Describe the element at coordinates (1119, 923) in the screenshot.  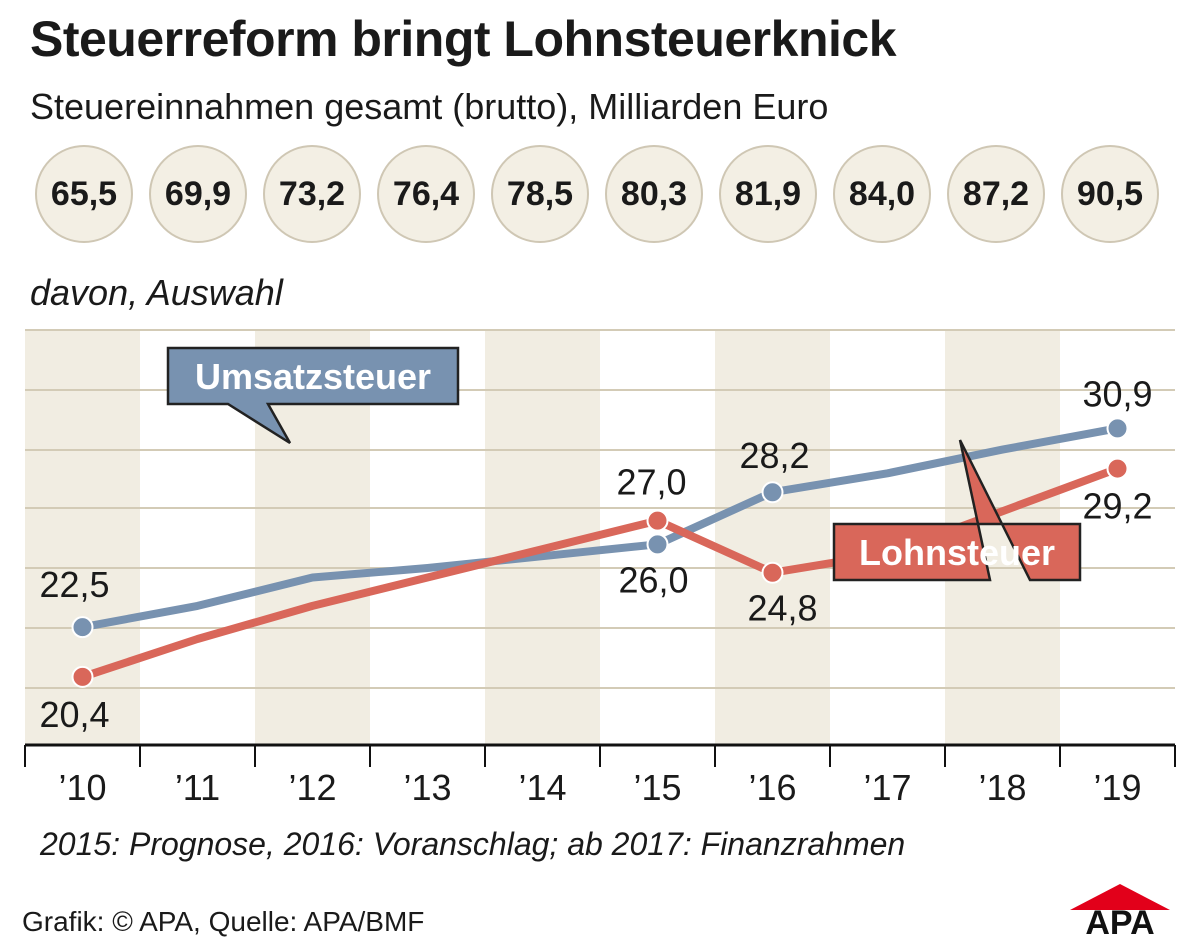
I see `svg-text: APA` at that location.